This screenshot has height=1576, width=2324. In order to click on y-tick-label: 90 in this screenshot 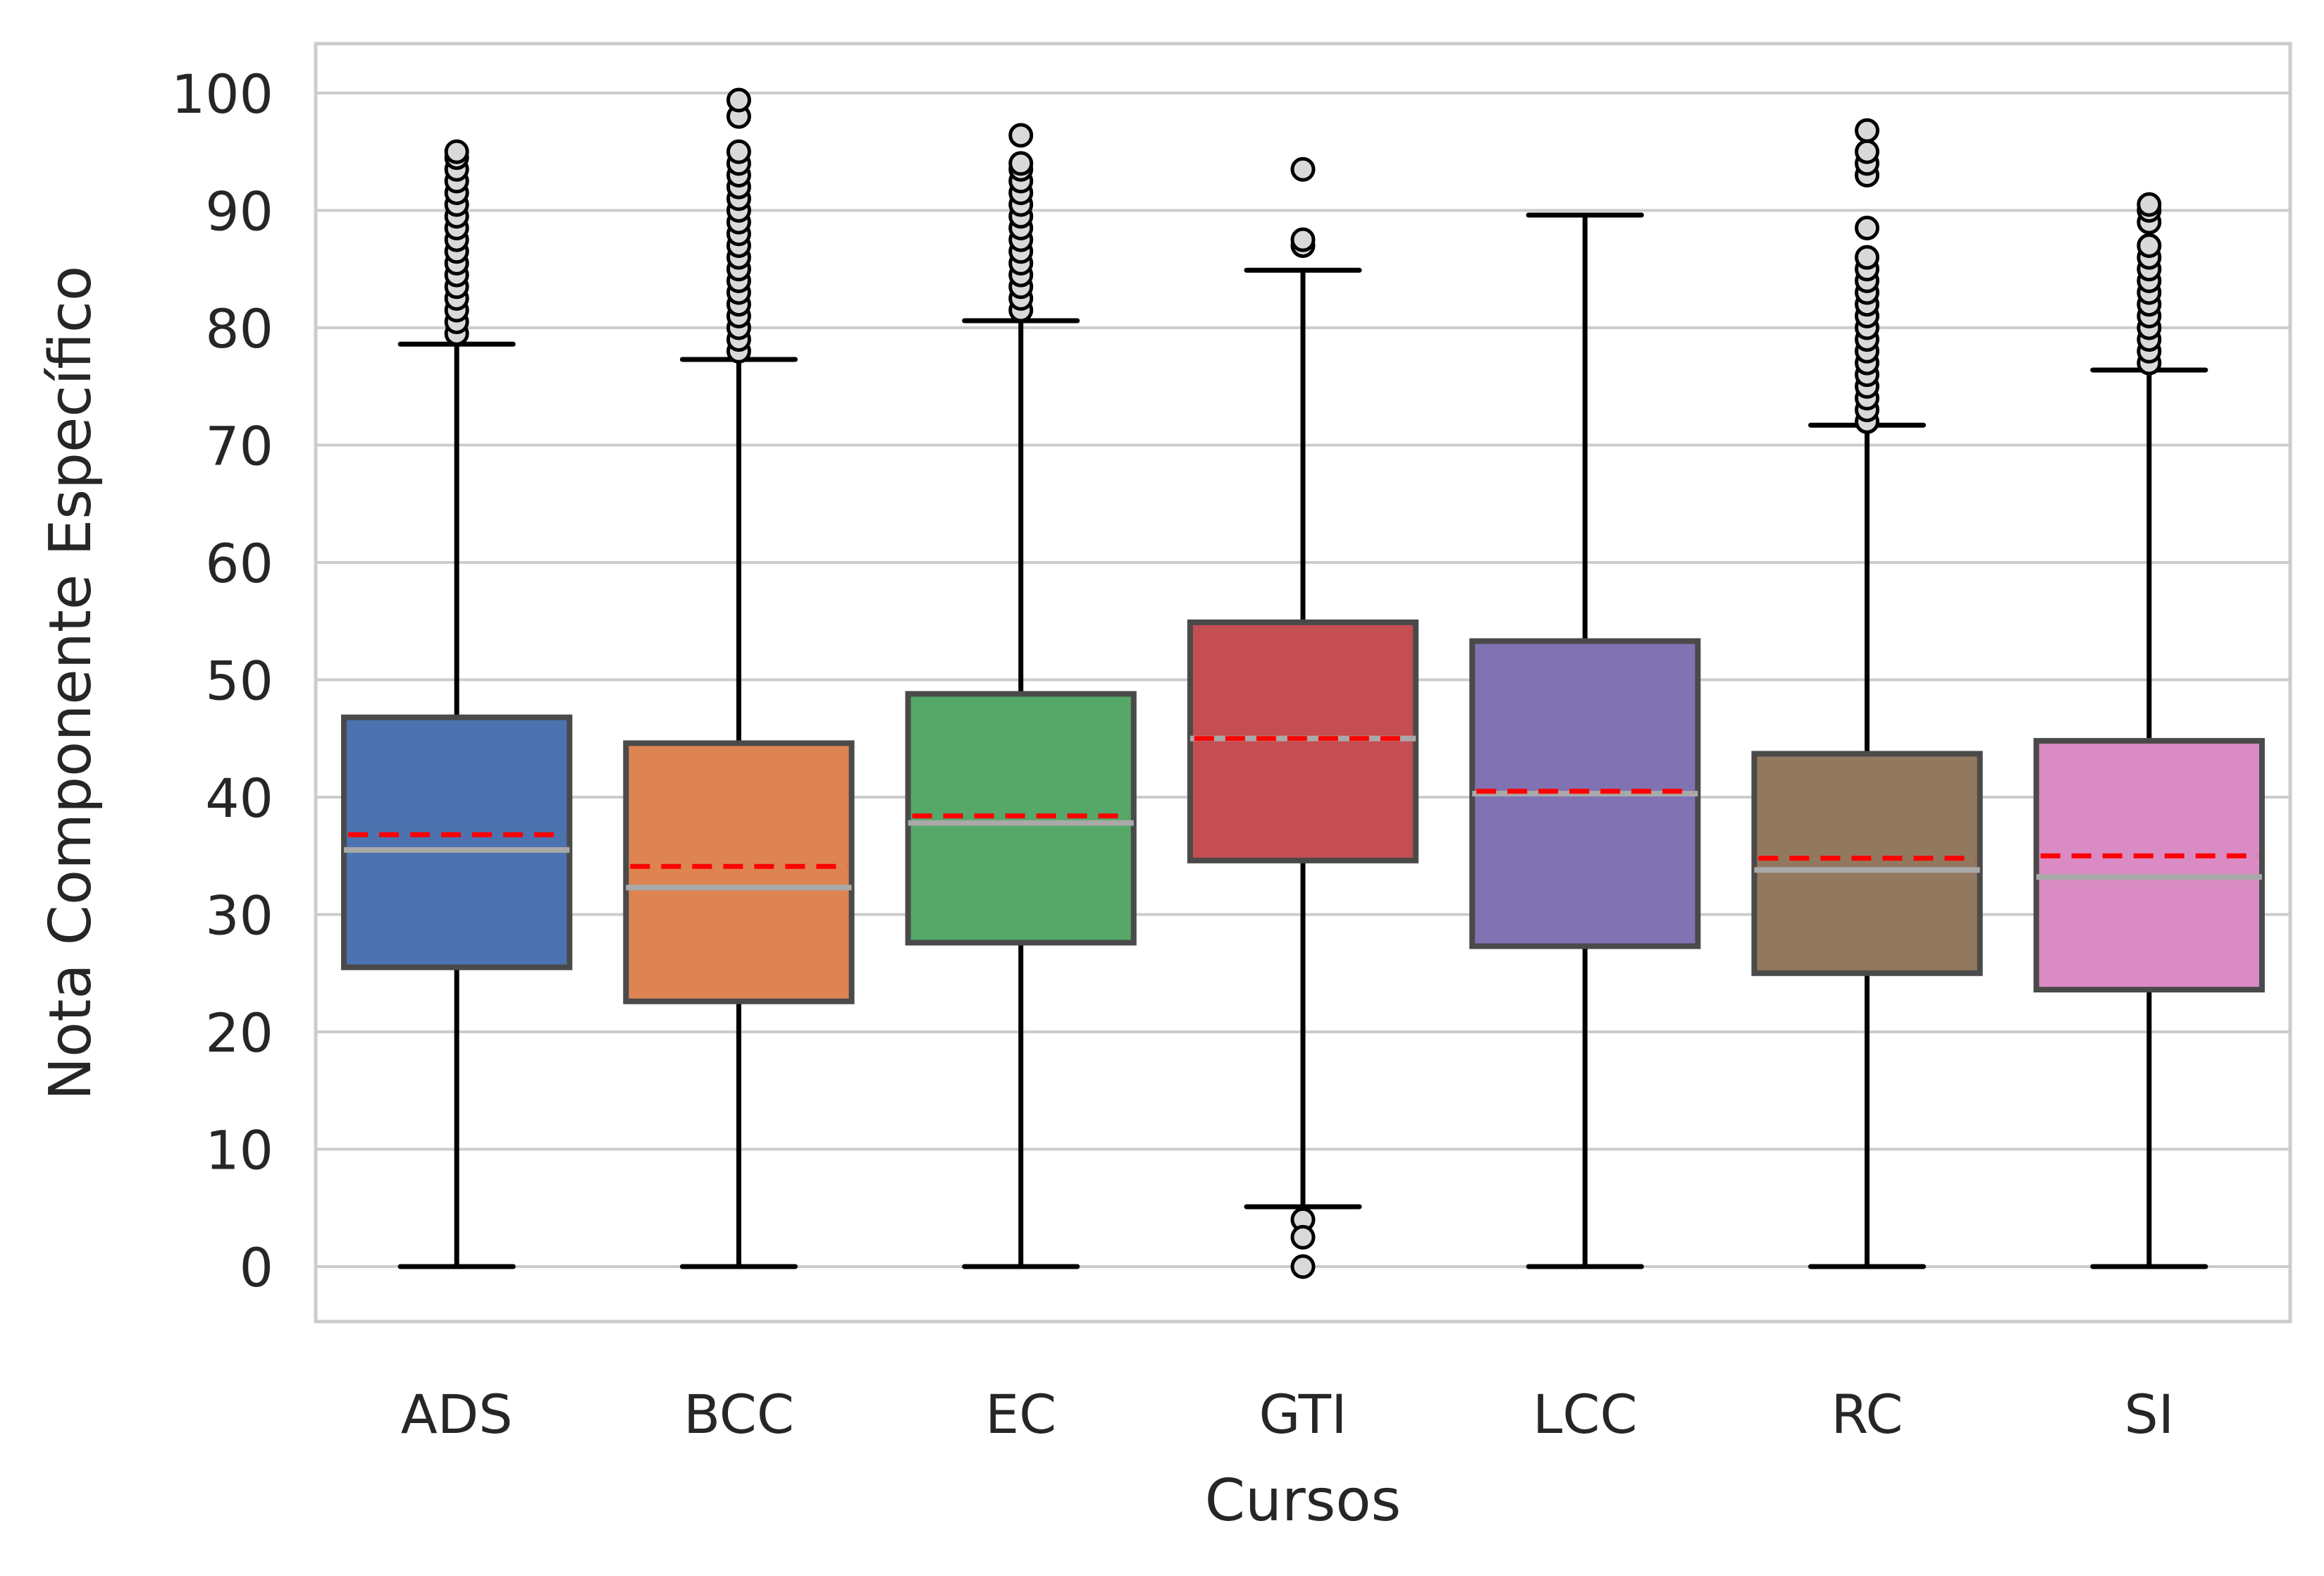, I will do `click(239, 211)`.